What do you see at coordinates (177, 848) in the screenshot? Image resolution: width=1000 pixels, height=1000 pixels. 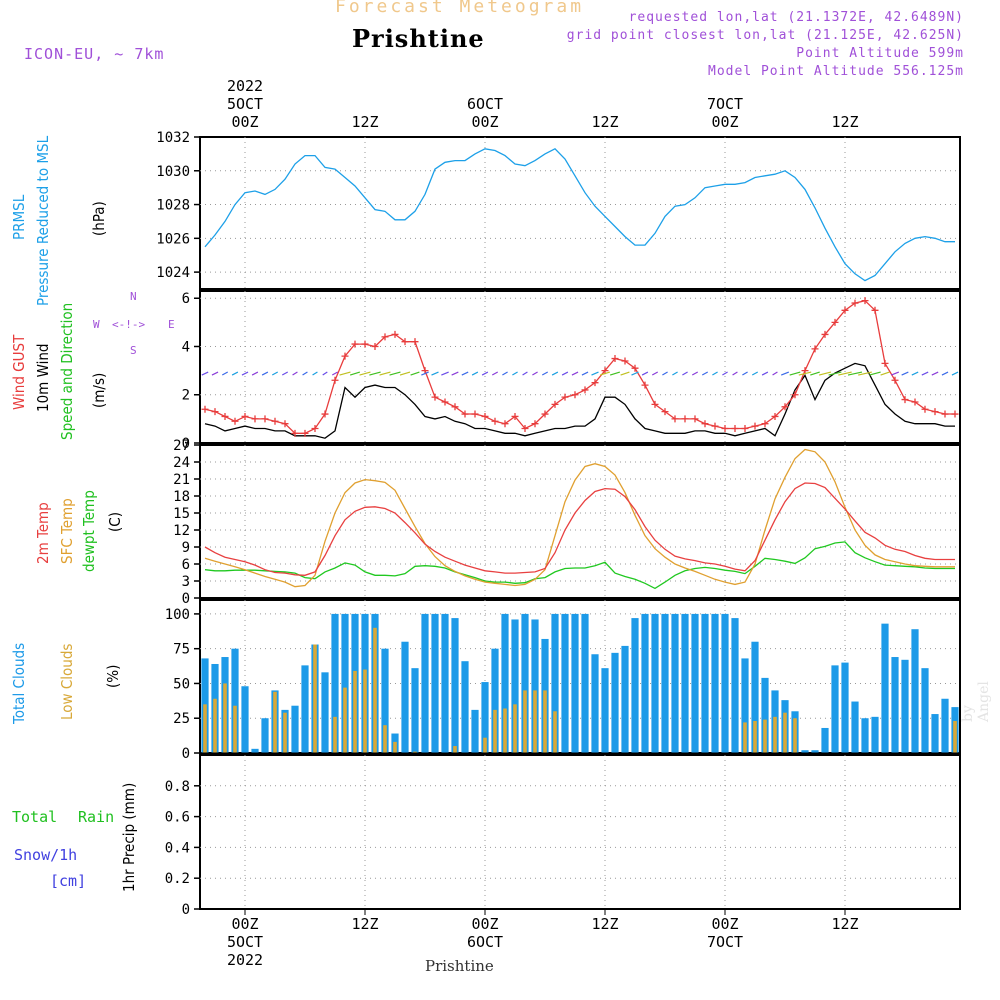 I see `y-tick-label: 0.4` at bounding box center [177, 848].